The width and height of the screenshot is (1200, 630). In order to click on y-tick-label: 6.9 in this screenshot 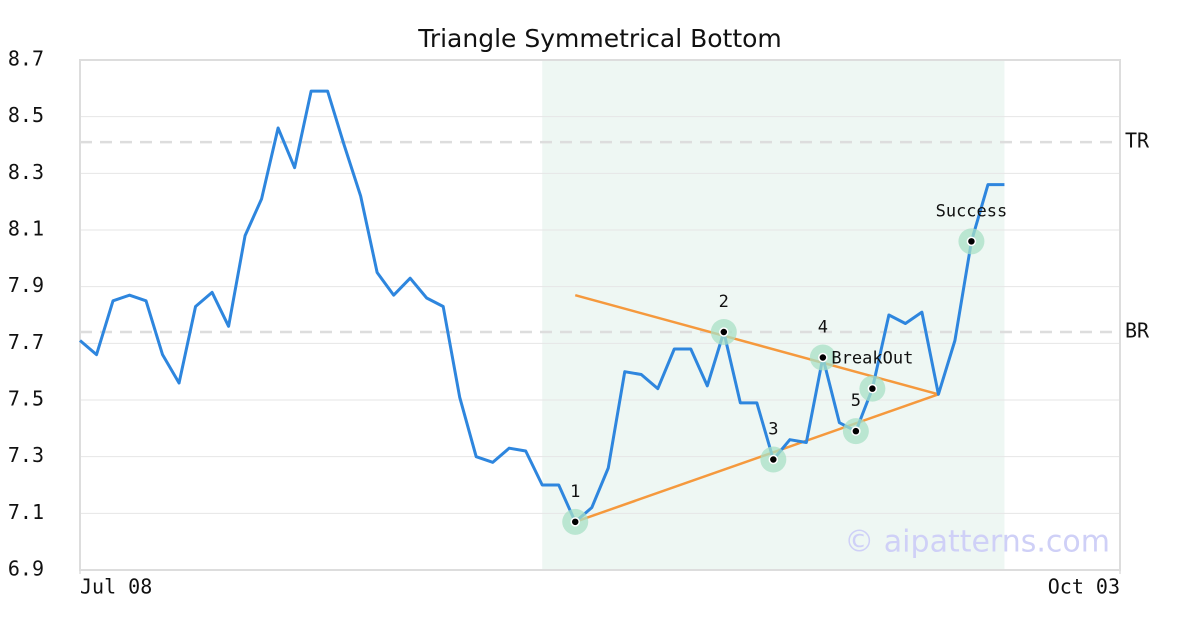, I will do `click(26, 569)`.